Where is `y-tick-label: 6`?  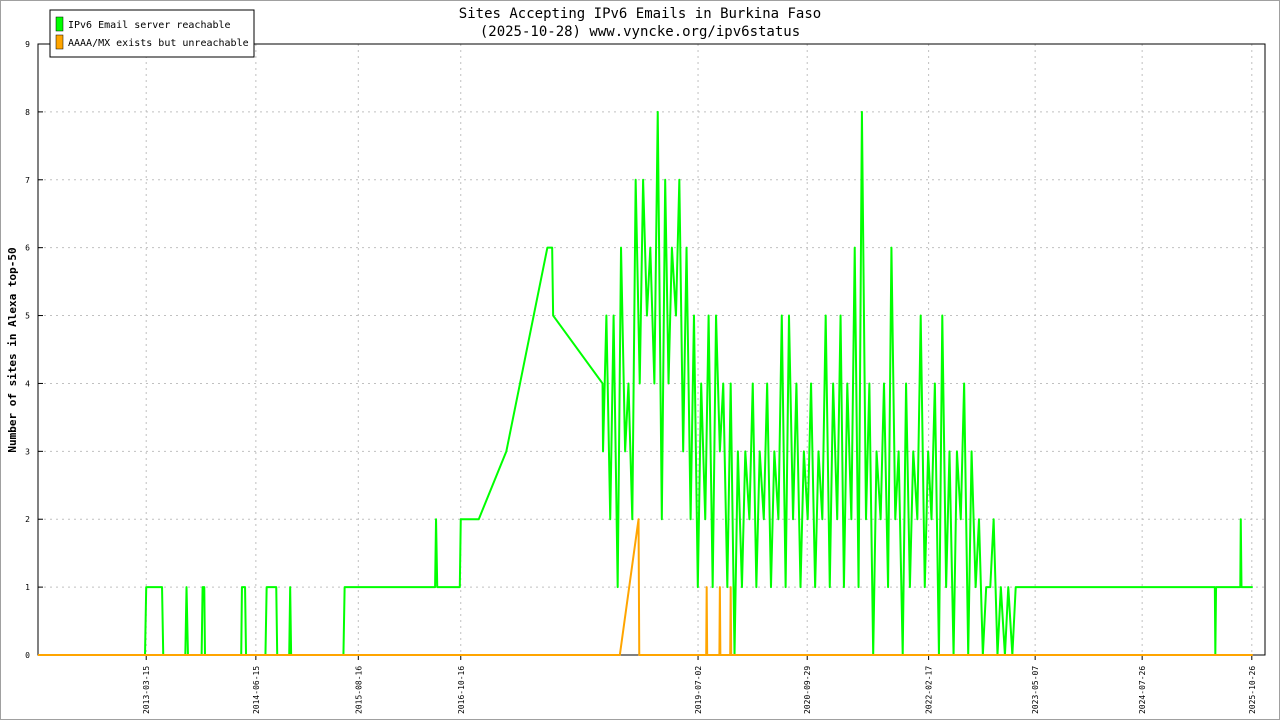 y-tick-label: 6 is located at coordinates (27, 248).